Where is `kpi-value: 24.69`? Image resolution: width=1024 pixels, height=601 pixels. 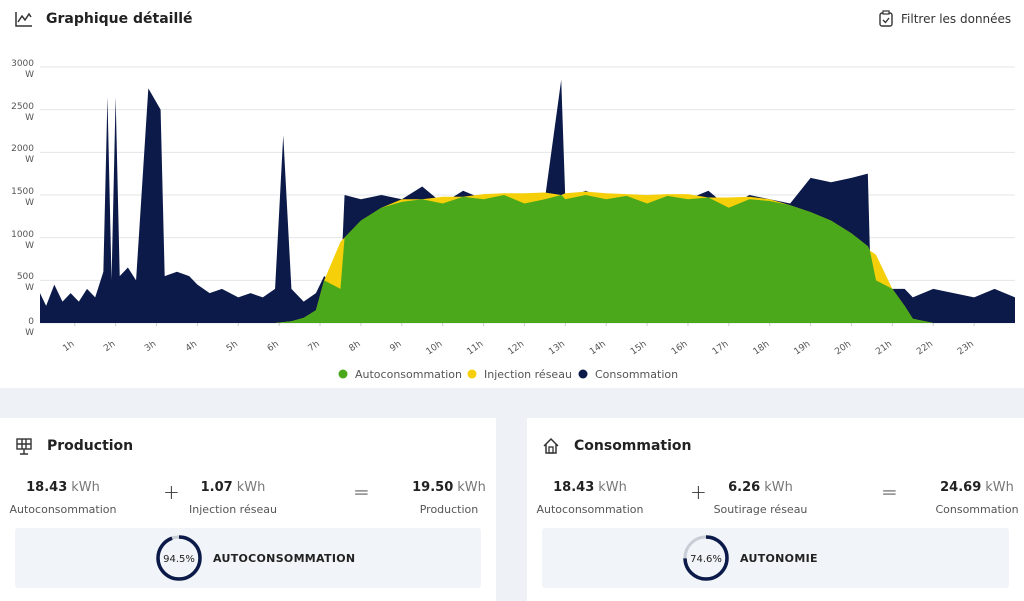
kpi-value: 24.69 is located at coordinates (961, 487).